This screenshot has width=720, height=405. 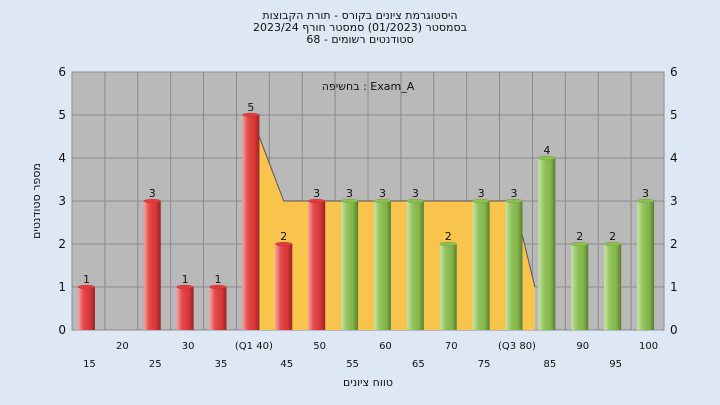 What do you see at coordinates (360, 39) in the screenshot?
I see `chart-title-line-3: סטודנטים רשומים - 68` at bounding box center [360, 39].